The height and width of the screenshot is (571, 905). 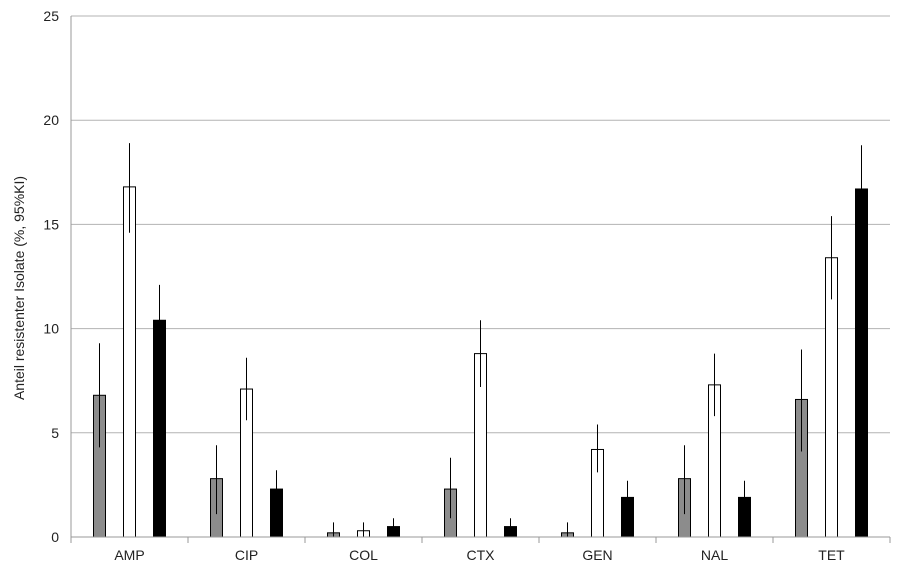 What do you see at coordinates (481, 555) in the screenshot?
I see `x-tick-label: CTX` at bounding box center [481, 555].